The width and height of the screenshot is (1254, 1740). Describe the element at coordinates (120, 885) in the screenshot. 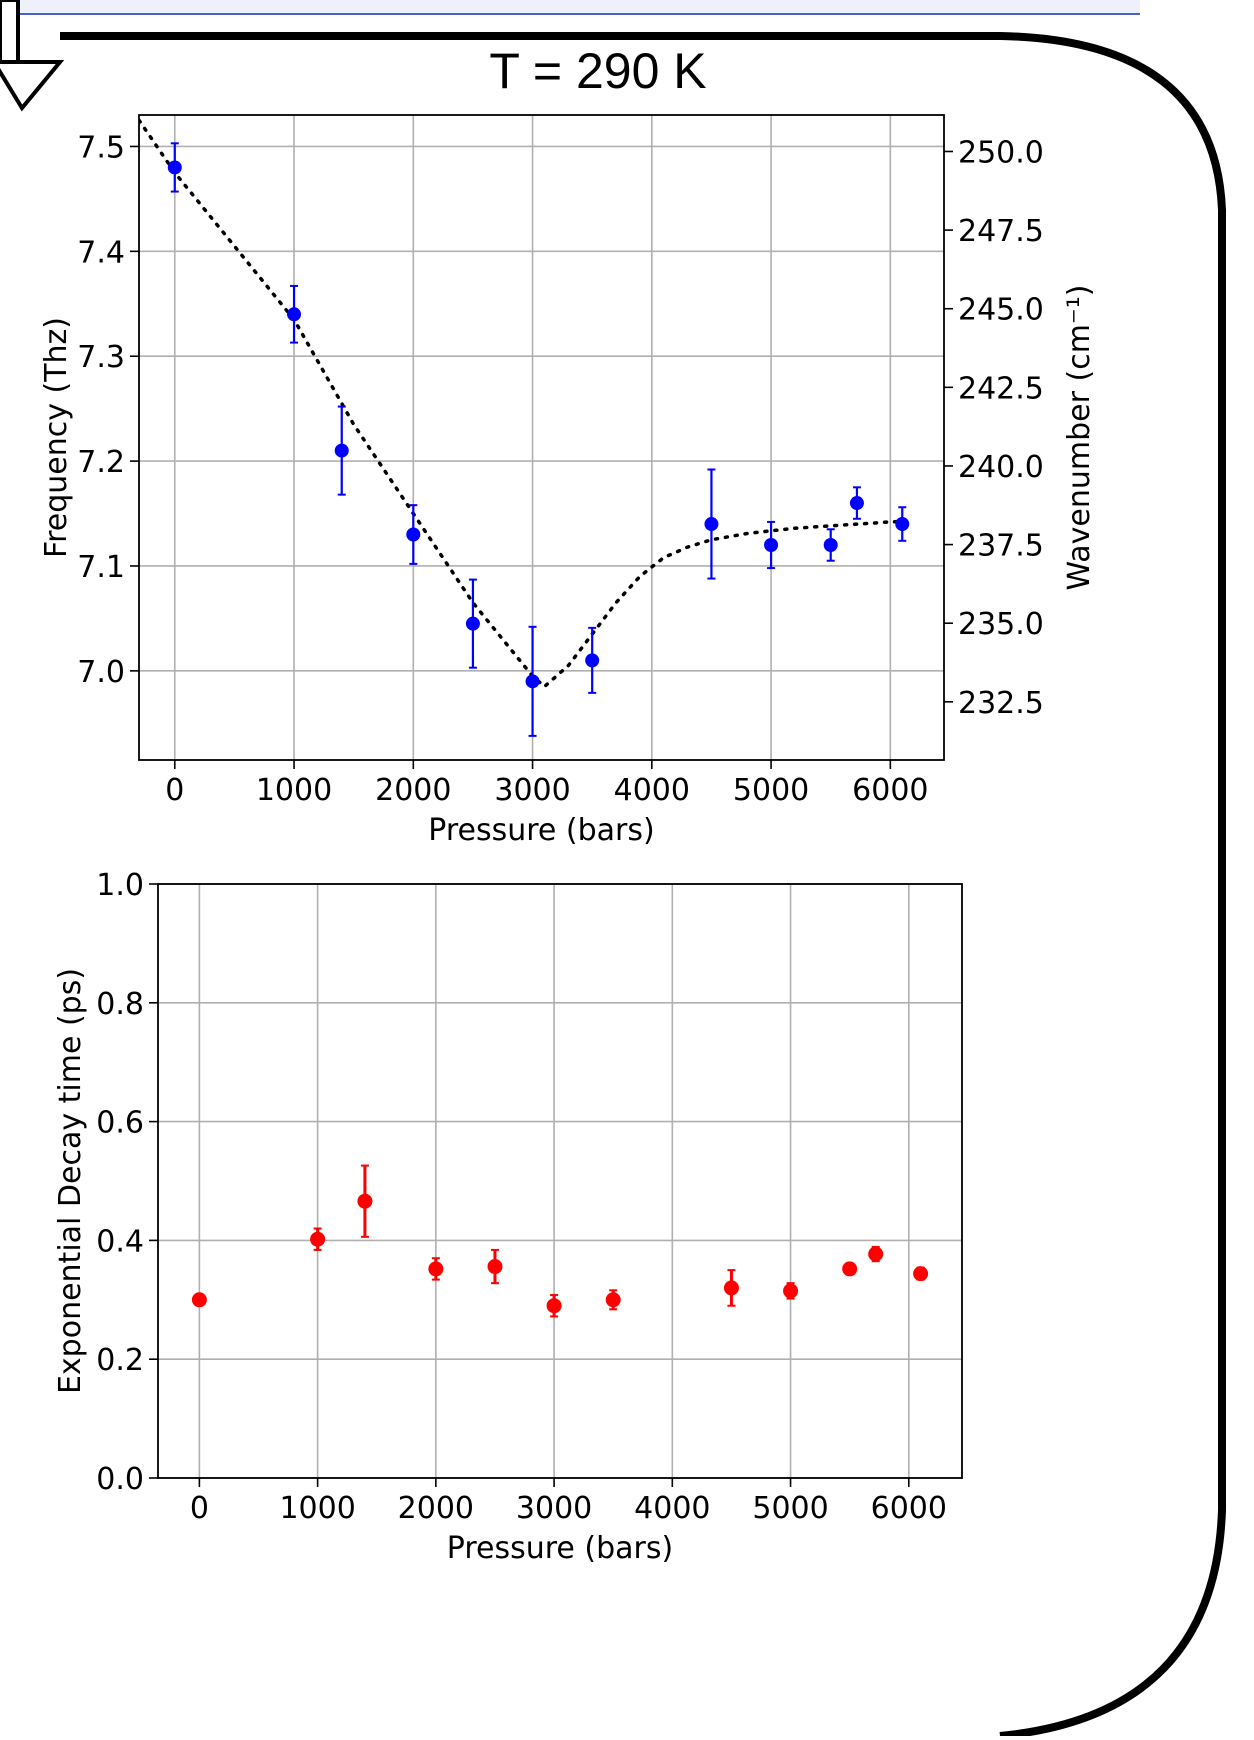

I see `y-tick-label: 1.0` at that location.